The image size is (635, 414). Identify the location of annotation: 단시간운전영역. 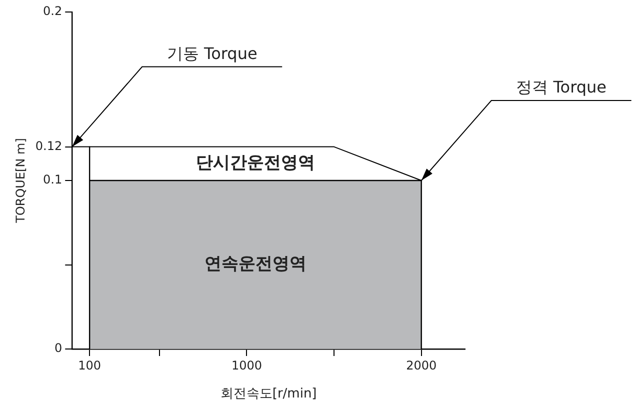
(255, 163).